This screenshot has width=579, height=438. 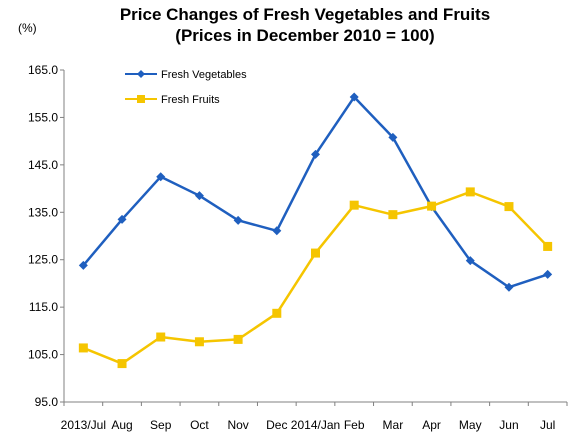 I want to click on y-tick-label: 115.0, so click(x=43, y=307).